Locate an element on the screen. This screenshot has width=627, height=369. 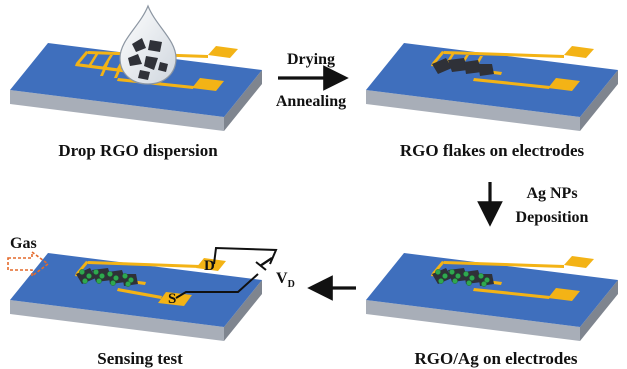
rgo-droplet is located at coordinates (148, 44).